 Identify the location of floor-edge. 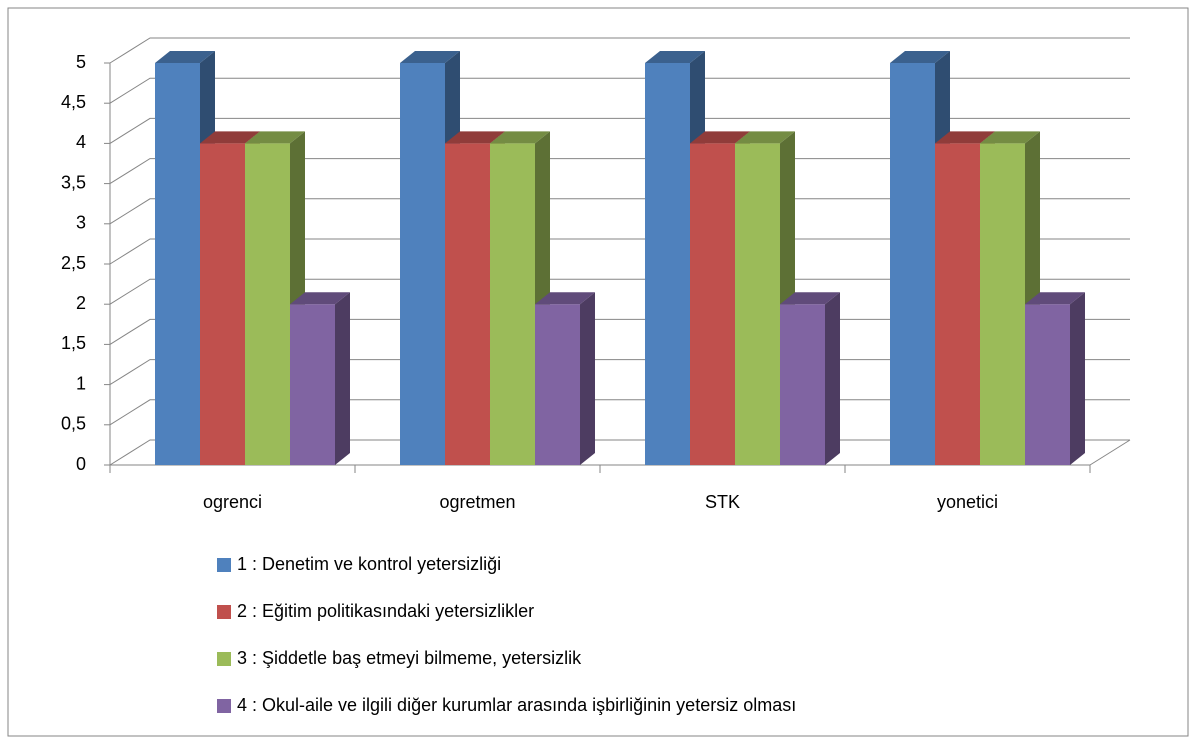
(1110, 452).